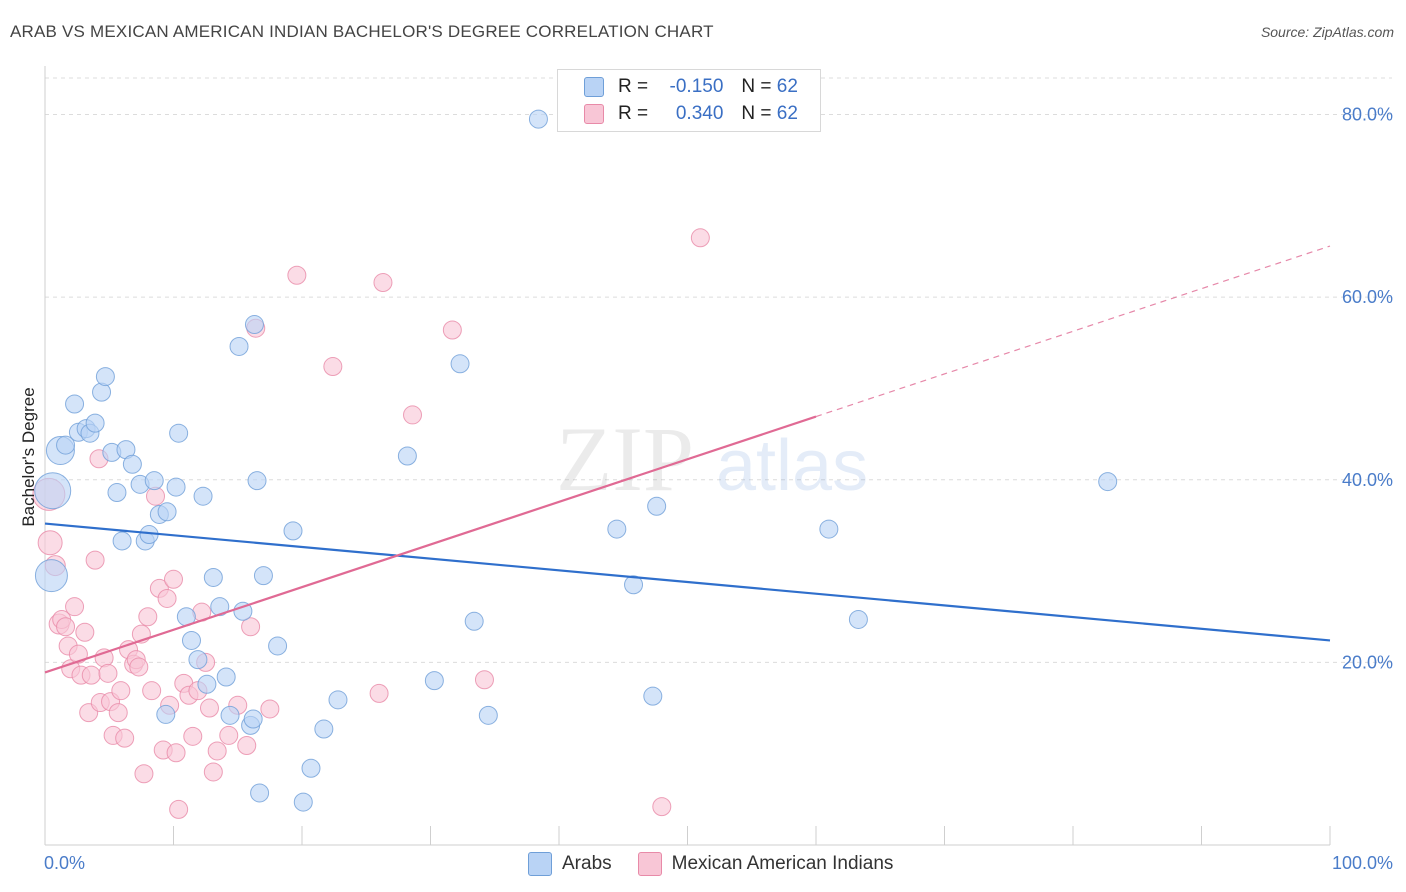 The height and width of the screenshot is (892, 1406). What do you see at coordinates (1367, 115) in the screenshot?
I see `y-tick-label: 80.0%` at bounding box center [1367, 115].